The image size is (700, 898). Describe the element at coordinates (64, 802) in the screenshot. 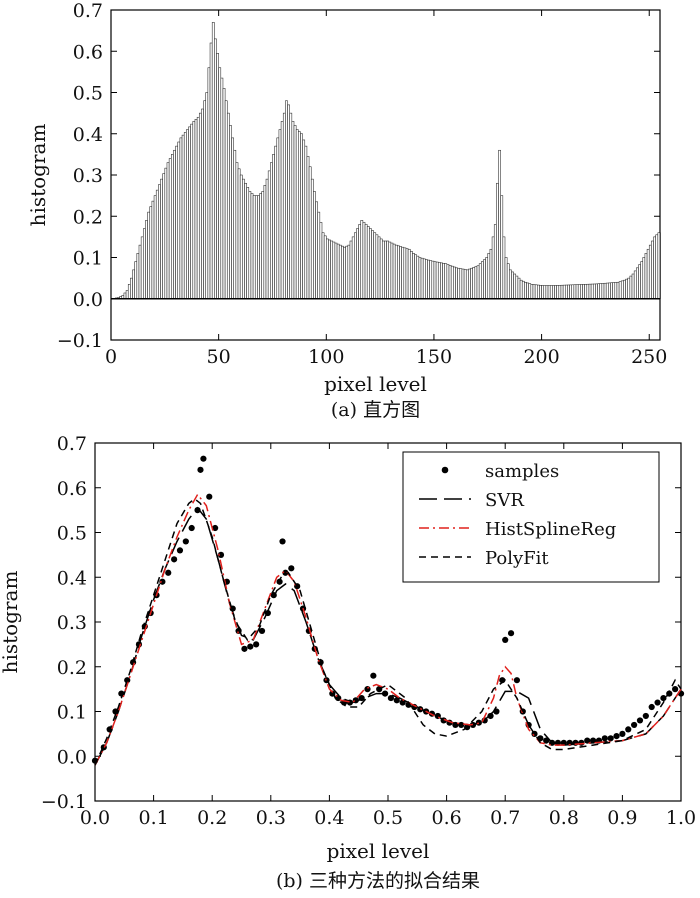

I see `y-tick-label: −0.1` at that location.